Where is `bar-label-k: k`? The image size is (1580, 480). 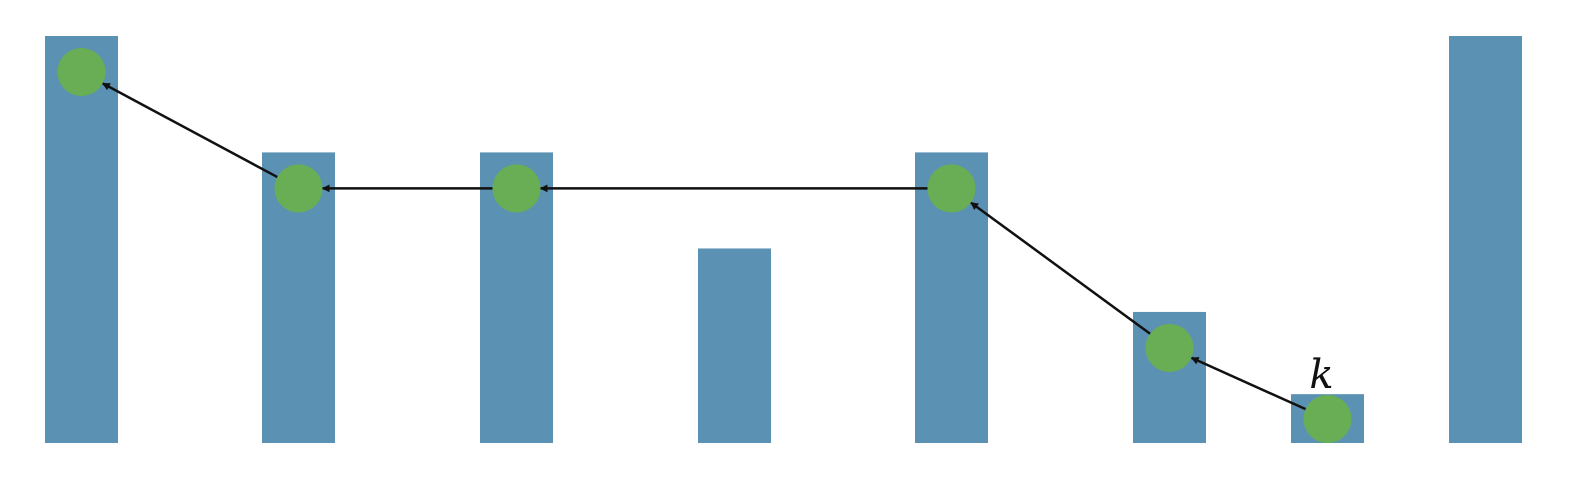 bar-label-k: k is located at coordinates (1321, 375).